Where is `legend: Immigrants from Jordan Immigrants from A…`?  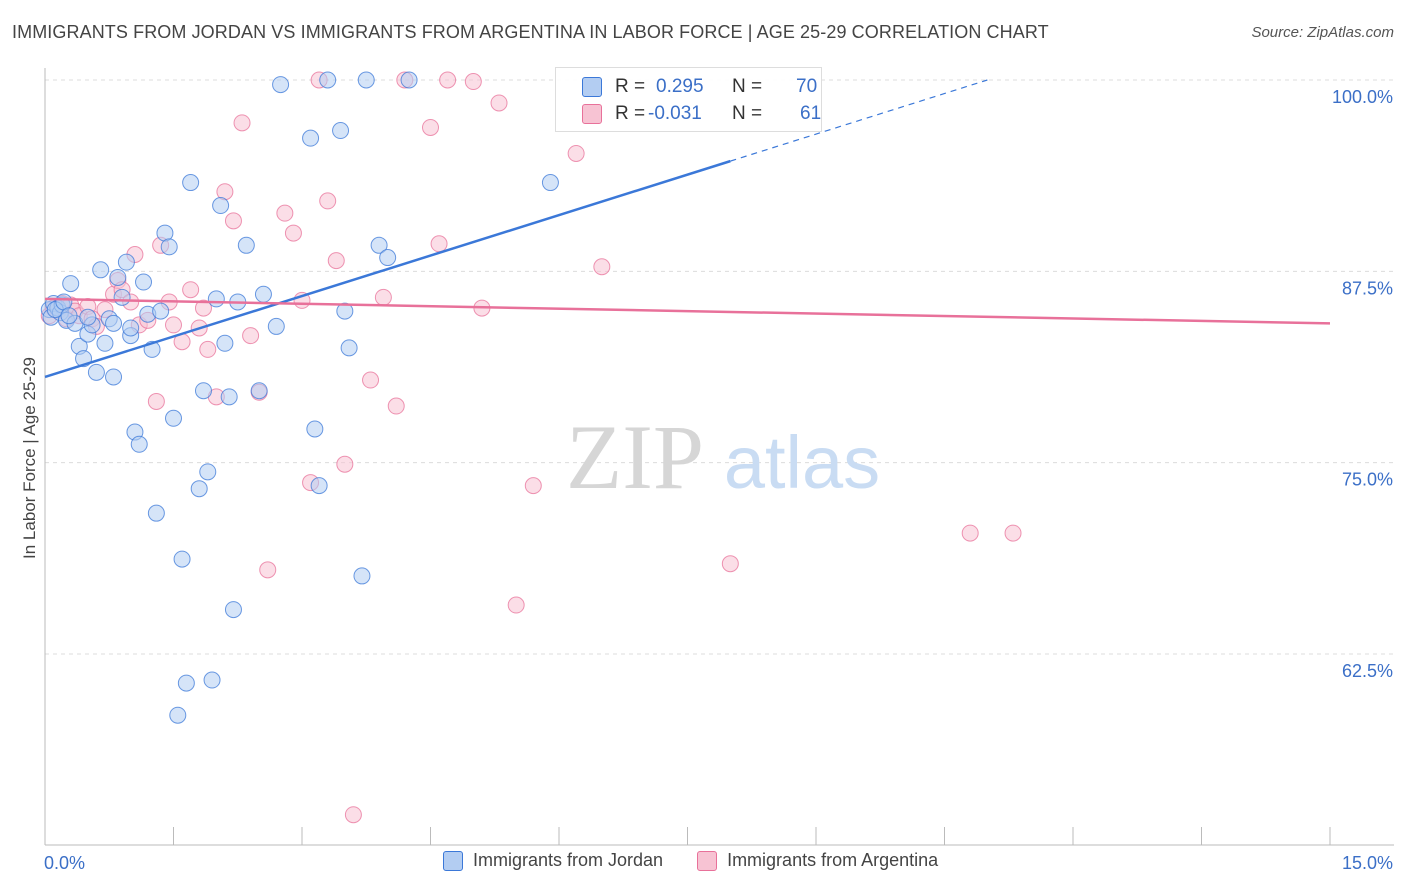 legend: Immigrants from Jordan Immigrants from A… is located at coordinates (702, 860).